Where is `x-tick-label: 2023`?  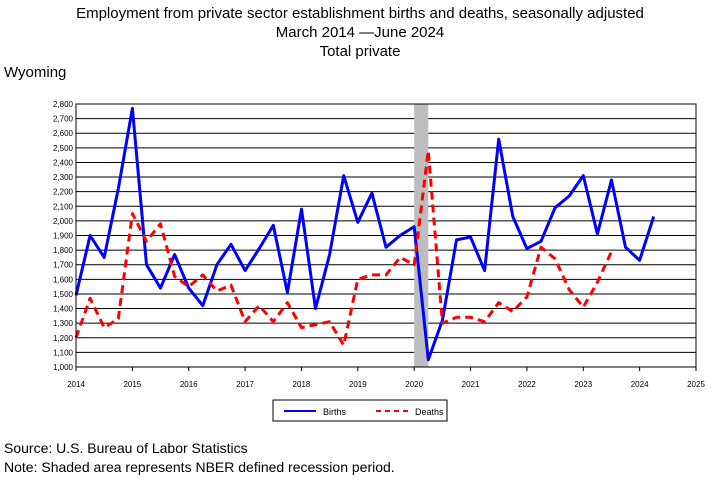 x-tick-label: 2023 is located at coordinates (583, 384).